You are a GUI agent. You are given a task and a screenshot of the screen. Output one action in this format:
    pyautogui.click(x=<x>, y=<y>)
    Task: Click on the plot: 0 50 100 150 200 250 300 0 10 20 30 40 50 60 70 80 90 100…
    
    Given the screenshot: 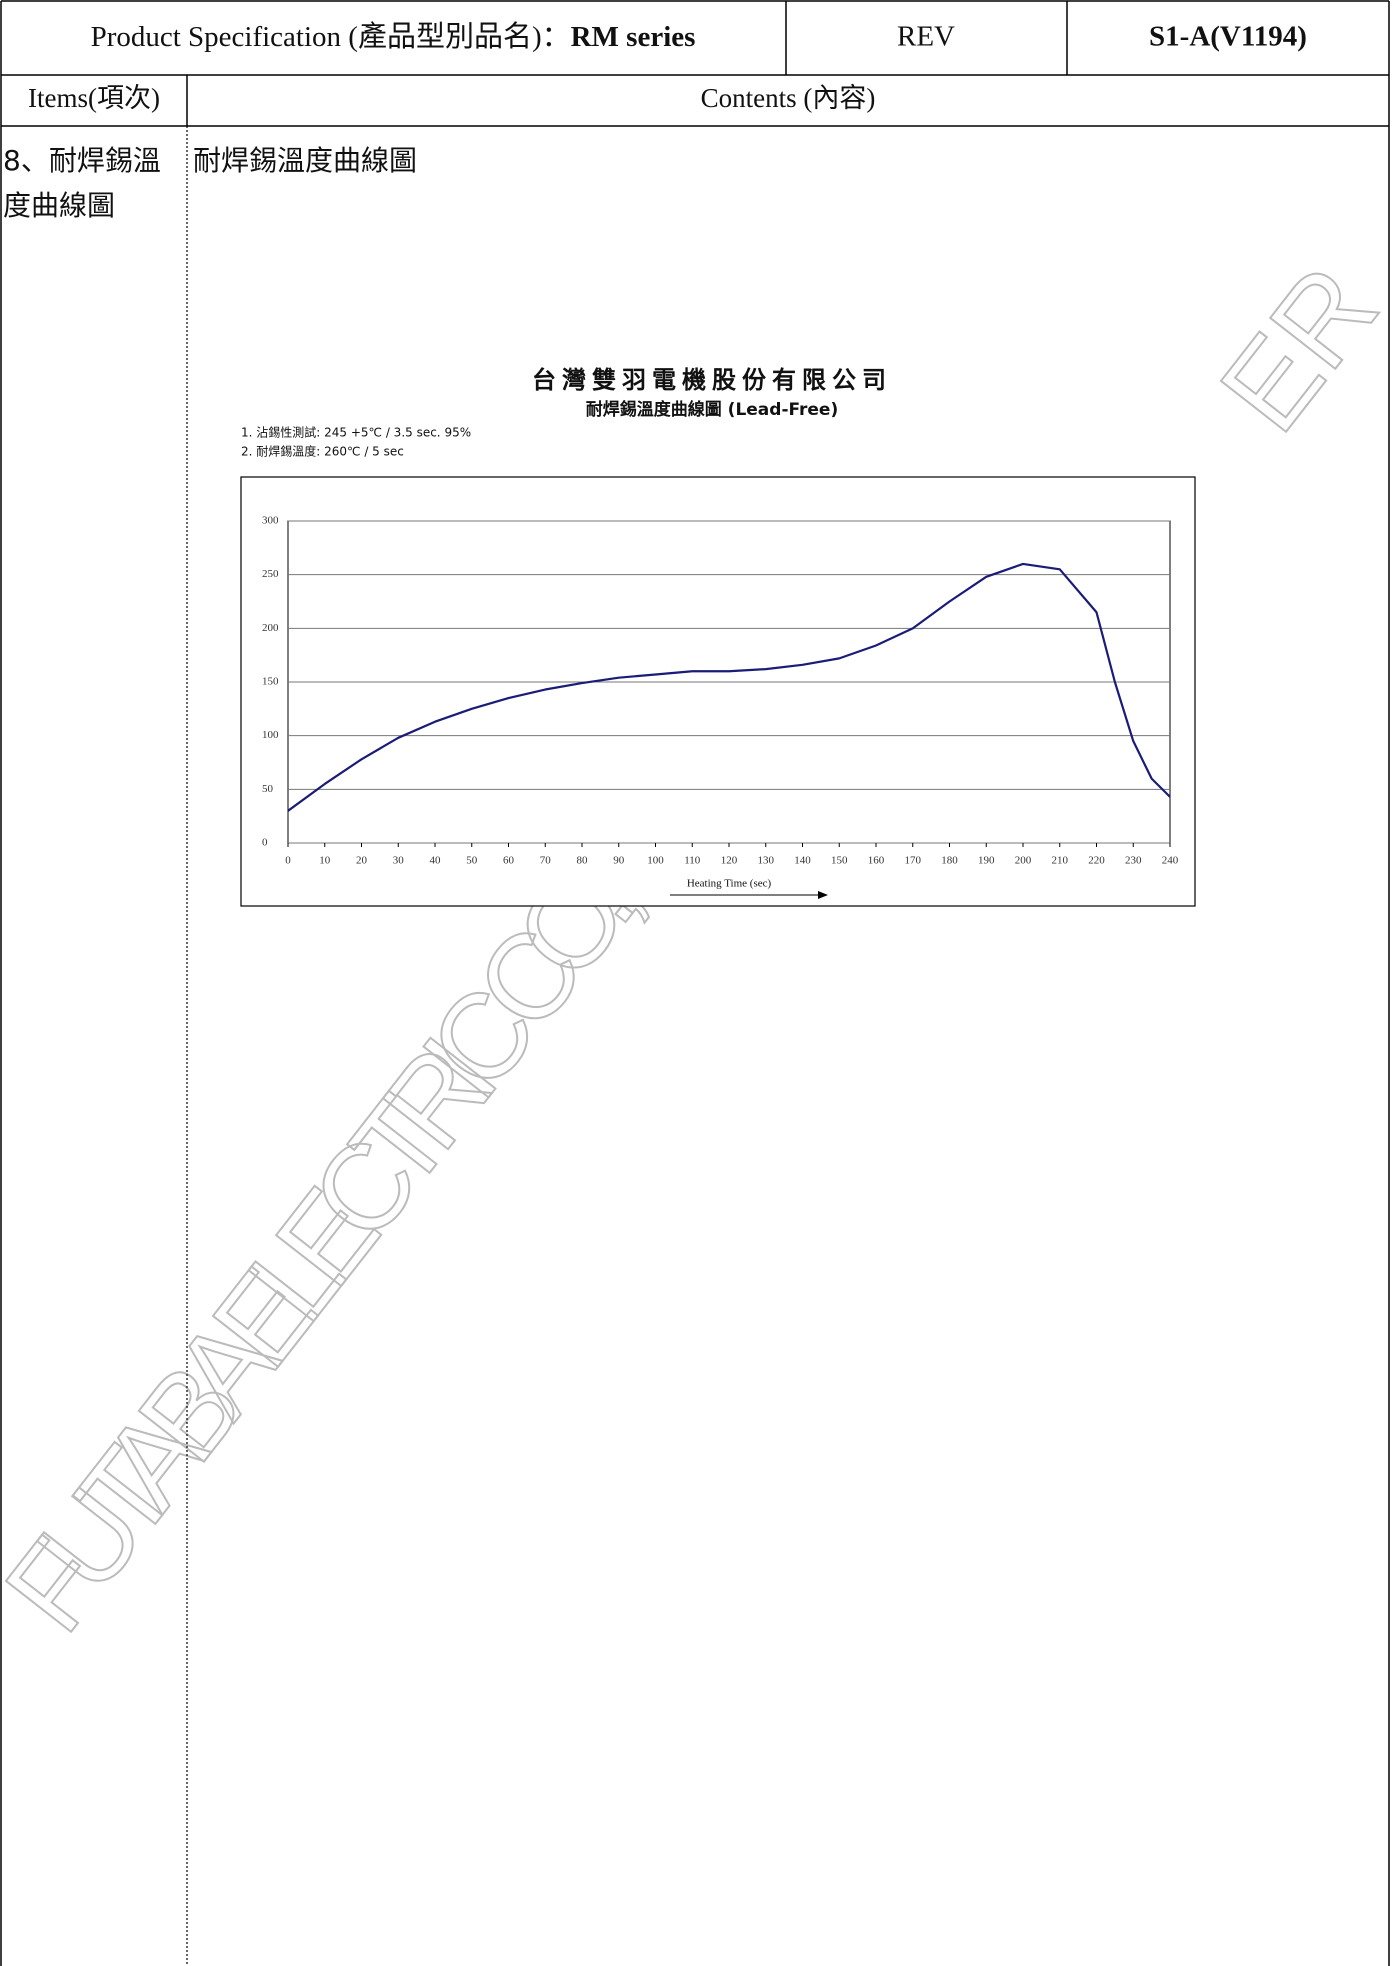 What is the action you would take?
    pyautogui.click(x=720, y=691)
    